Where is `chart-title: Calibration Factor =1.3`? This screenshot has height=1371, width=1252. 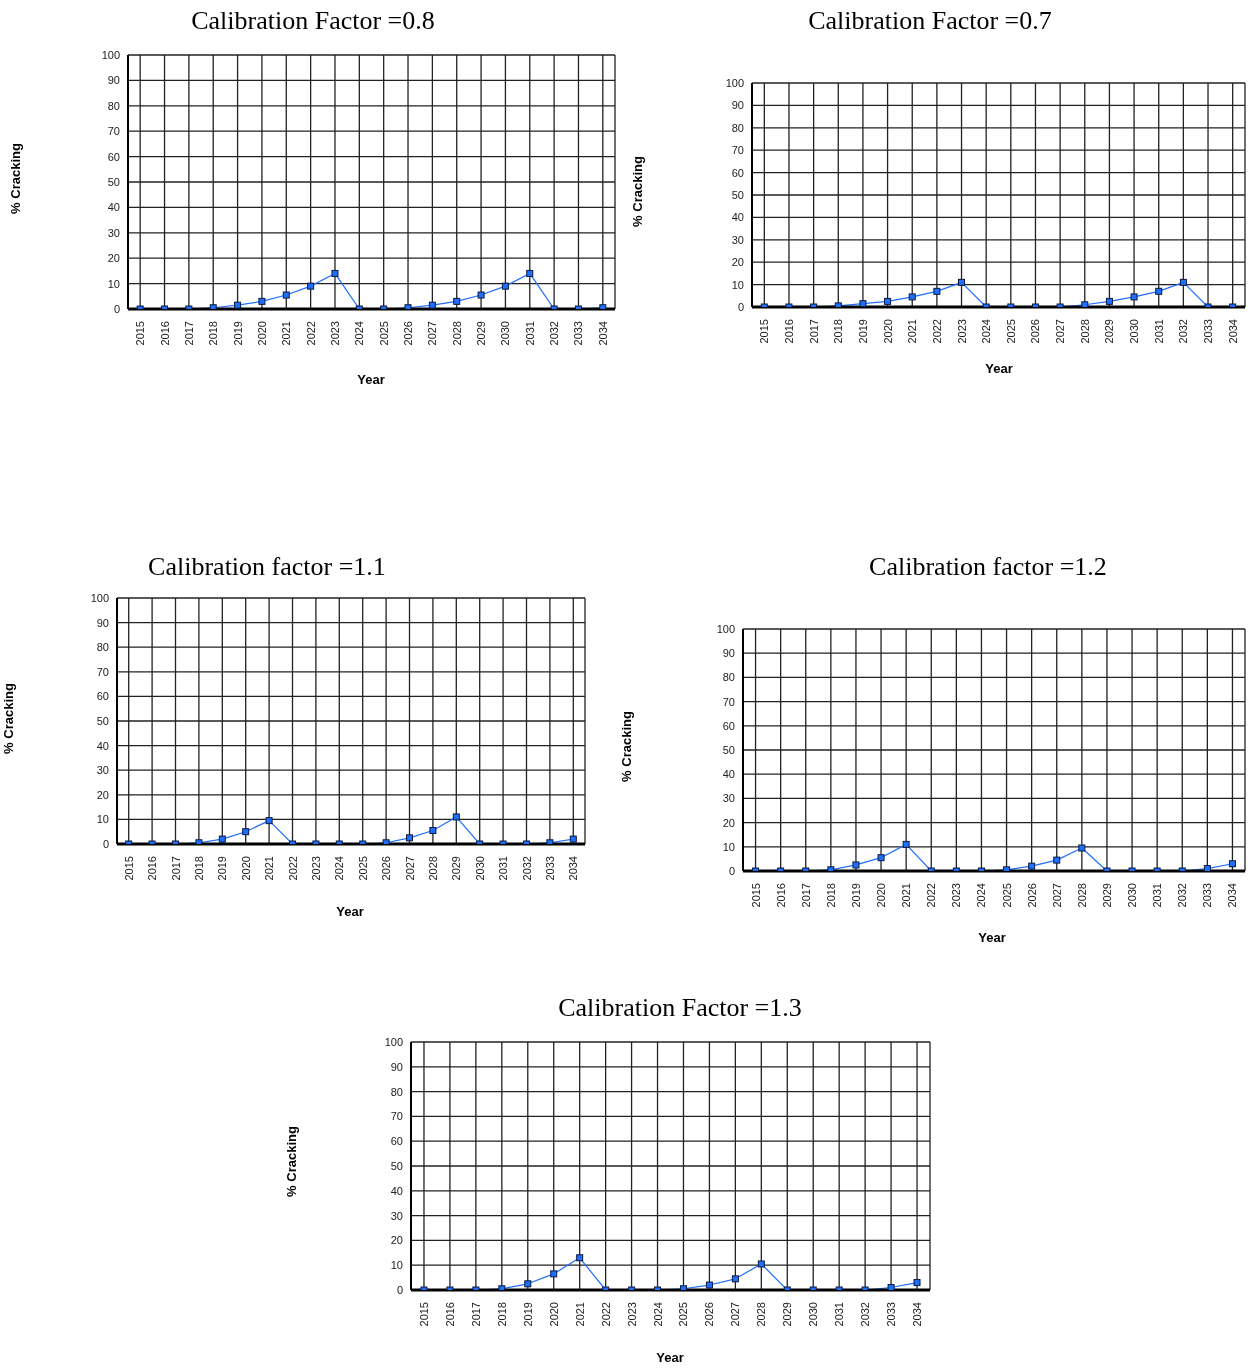
chart-title: Calibration Factor =1.3 is located at coordinates (680, 1008).